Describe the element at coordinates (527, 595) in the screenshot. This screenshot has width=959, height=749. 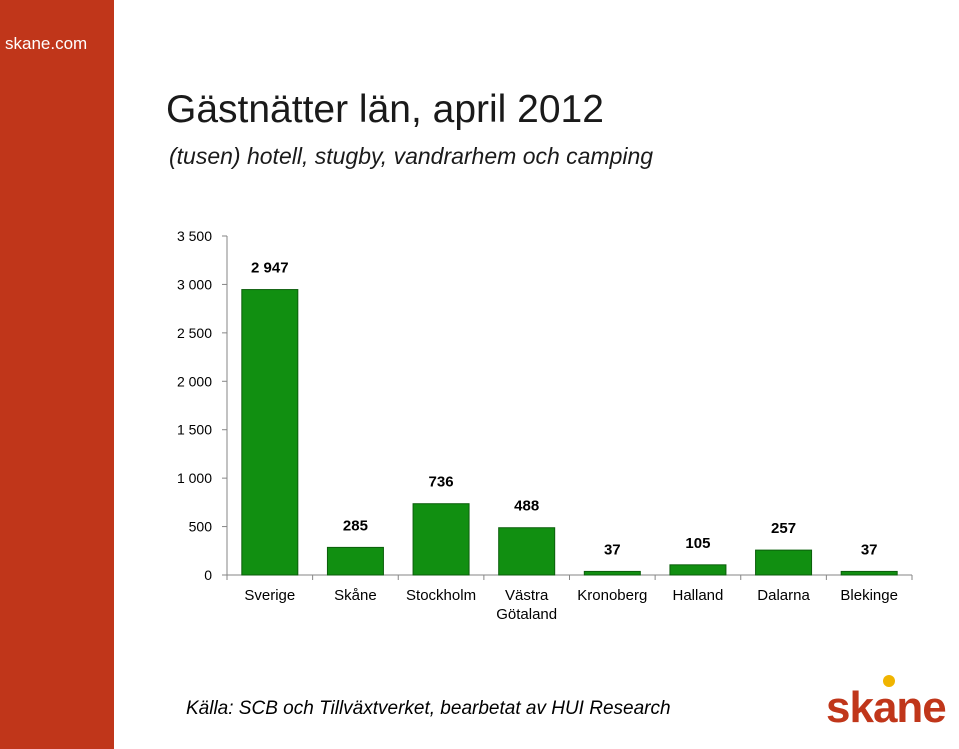
I see `x-tick-label: Västra` at that location.